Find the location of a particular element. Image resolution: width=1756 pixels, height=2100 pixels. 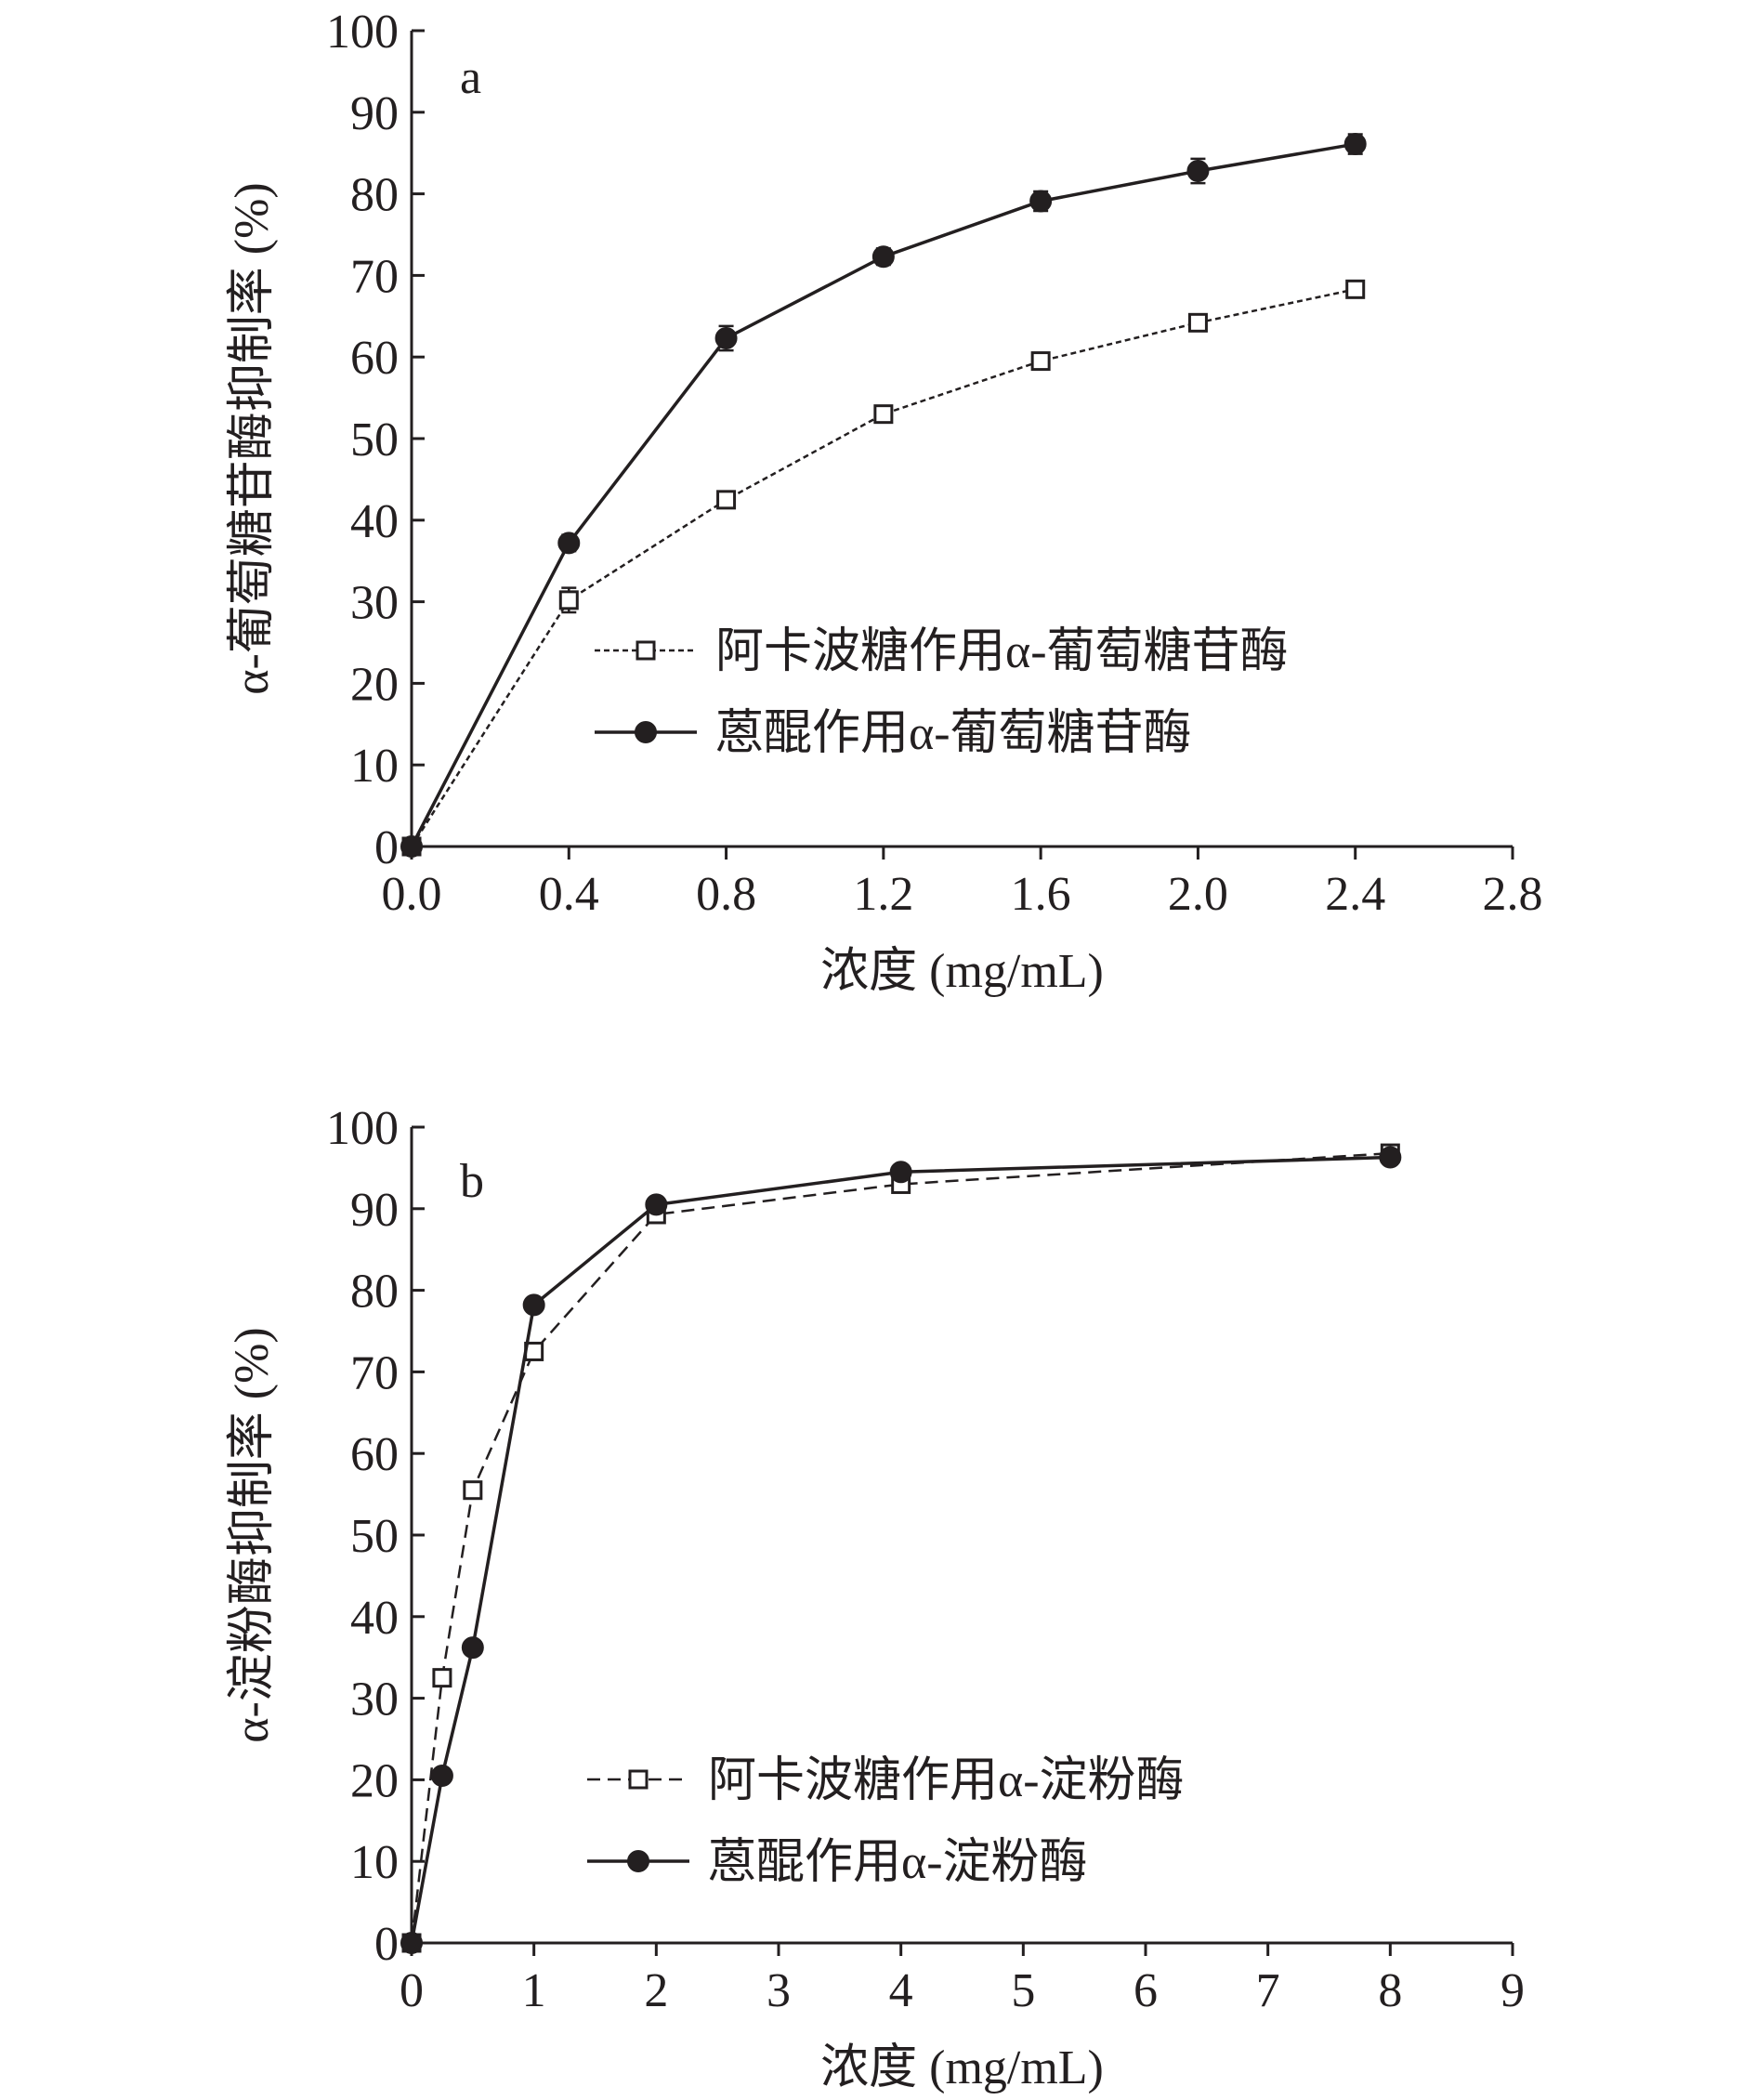

x-tick-label: 1.2 is located at coordinates (883, 894).